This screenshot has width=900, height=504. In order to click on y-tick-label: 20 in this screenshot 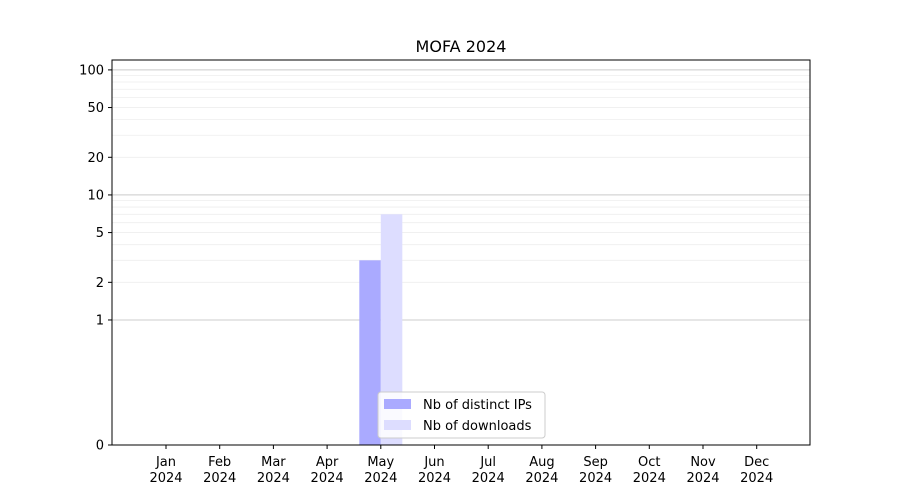, I will do `click(95, 158)`.